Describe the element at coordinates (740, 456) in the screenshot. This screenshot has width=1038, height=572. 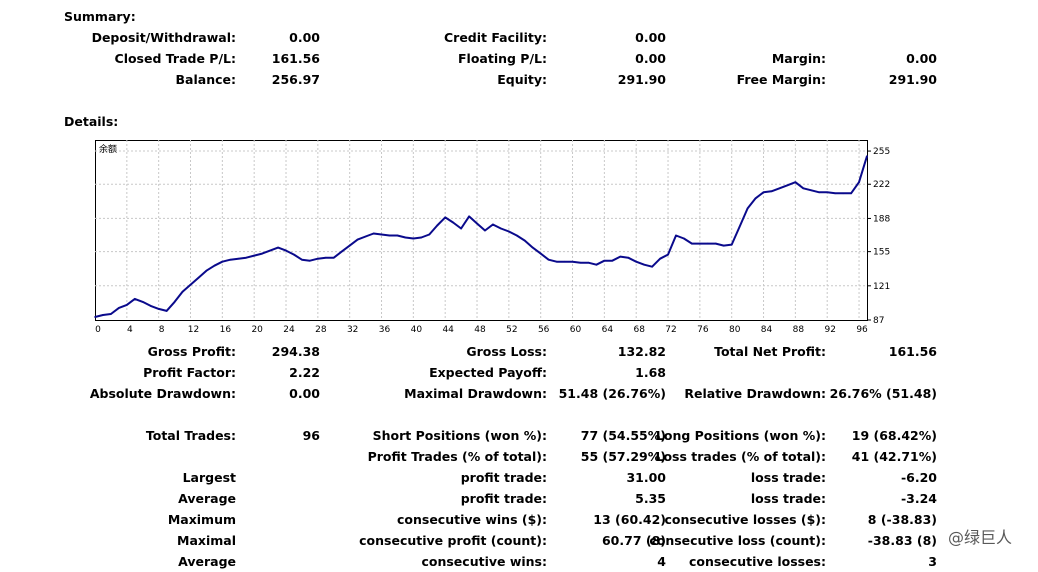
I see `loss-trades-label: Loss trades (% of total):` at that location.